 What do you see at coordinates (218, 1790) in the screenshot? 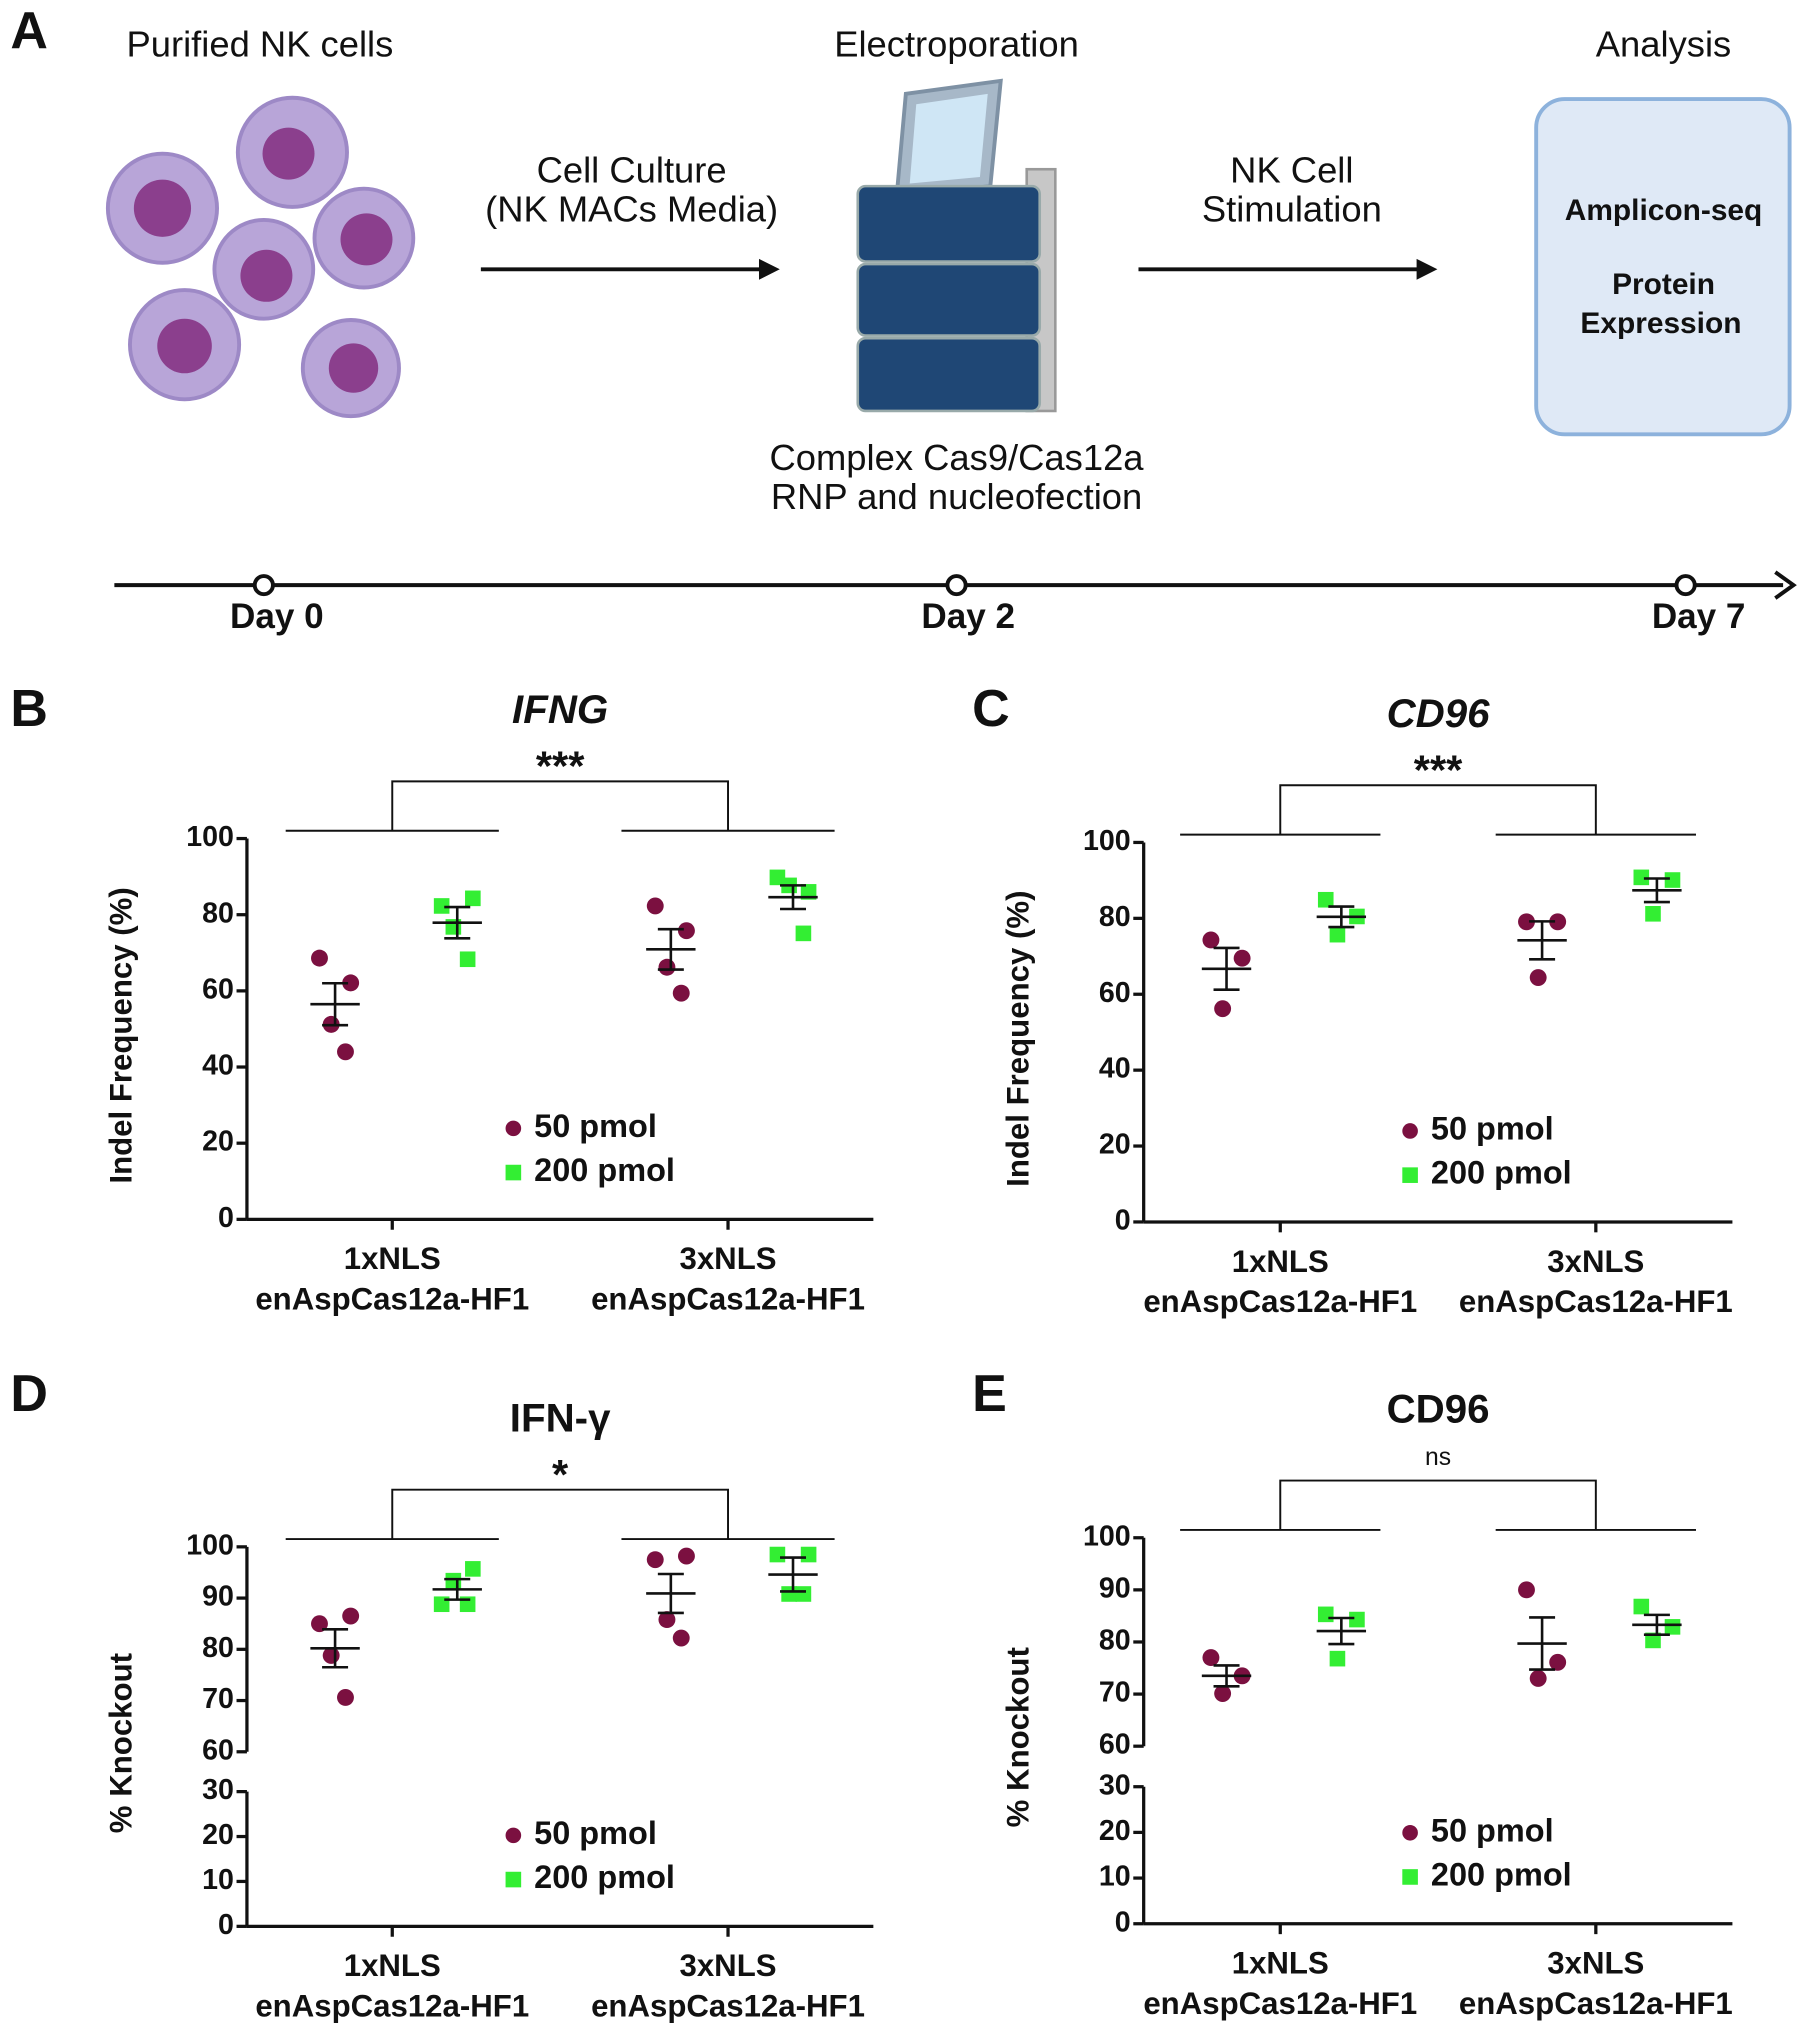
I see `y-tick-label: 30` at bounding box center [218, 1790].